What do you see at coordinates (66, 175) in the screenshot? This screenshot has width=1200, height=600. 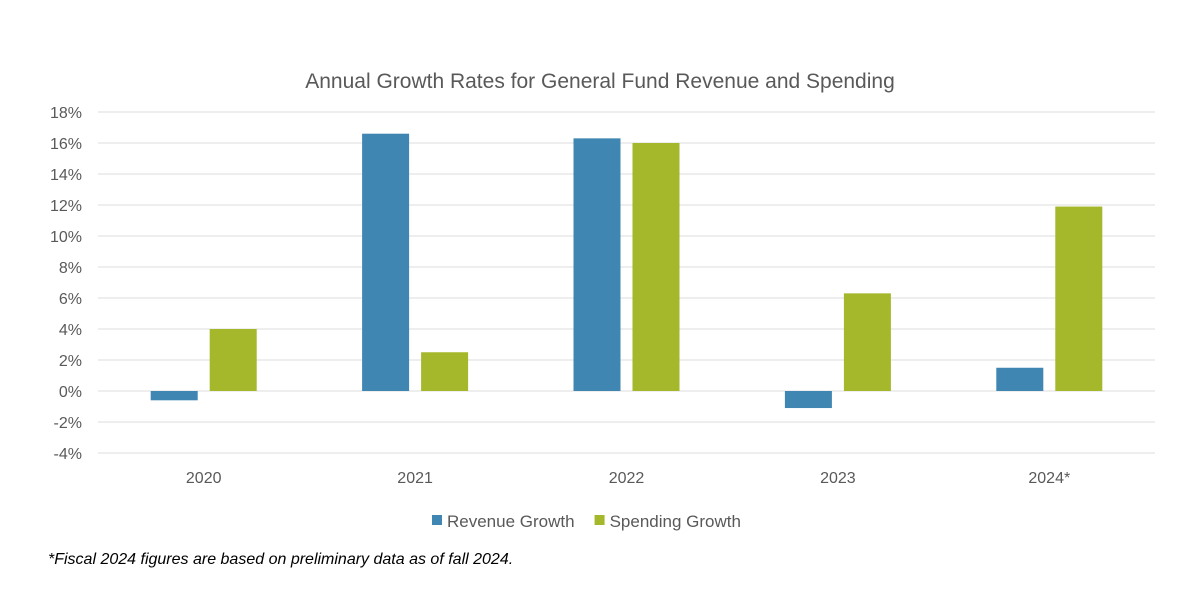 I see `y-tick-label: 14%` at bounding box center [66, 175].